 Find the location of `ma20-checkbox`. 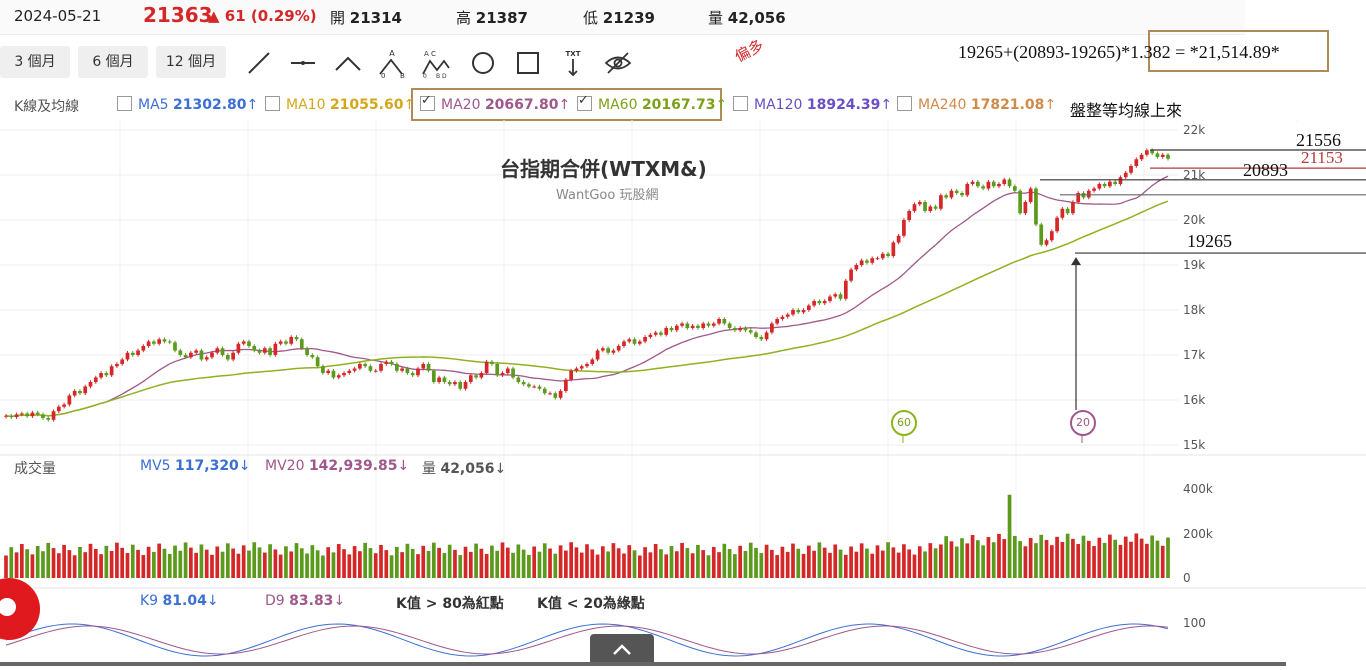

ma20-checkbox is located at coordinates (427, 102).